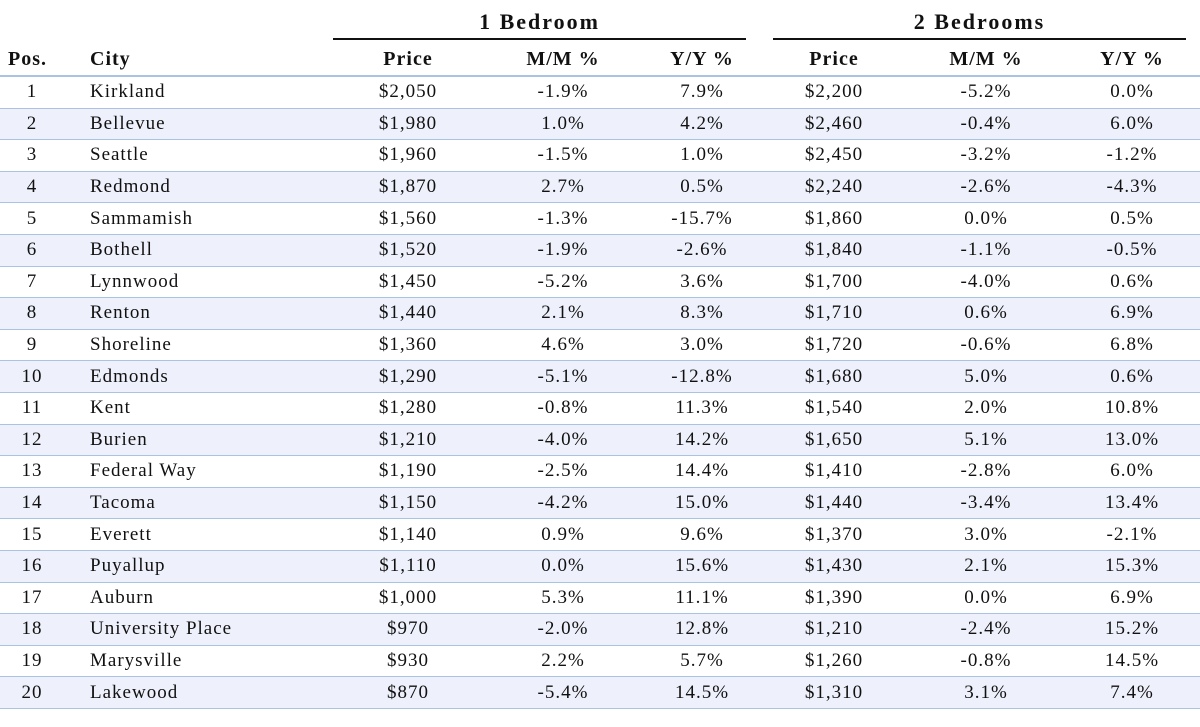 The height and width of the screenshot is (727, 1200). What do you see at coordinates (600, 282) in the screenshot?
I see `table-row: 7 Lynnwood $1,450 -5.2% 3.6% $1,700 -4.0% 0.6%` at bounding box center [600, 282].